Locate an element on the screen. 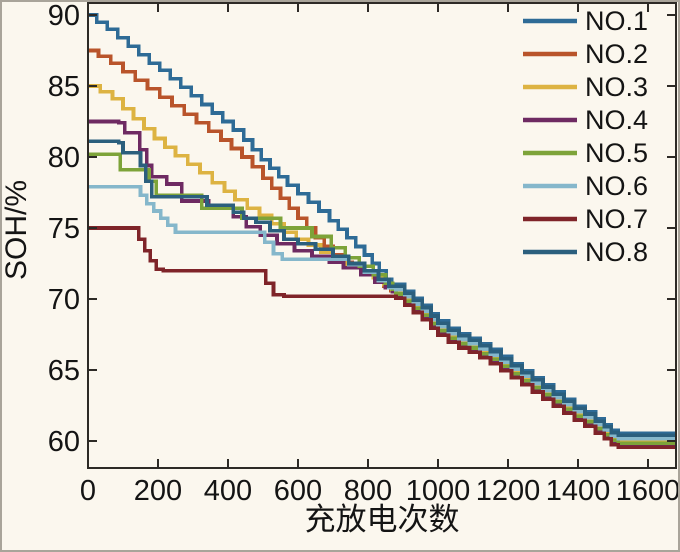 The height and width of the screenshot is (552, 680). x-tick-label: 1000 is located at coordinates (438, 491).